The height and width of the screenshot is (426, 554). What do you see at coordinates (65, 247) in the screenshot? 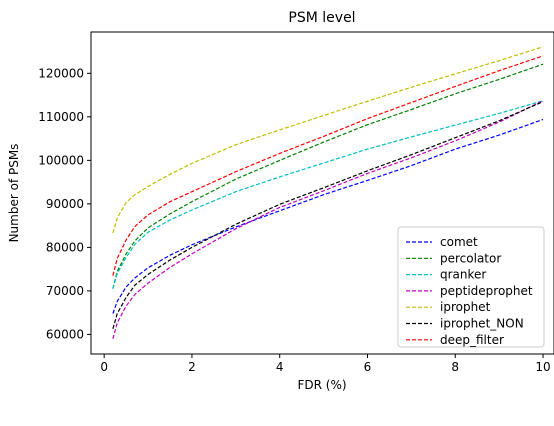
I see `y-tick-label: 80000` at bounding box center [65, 247].